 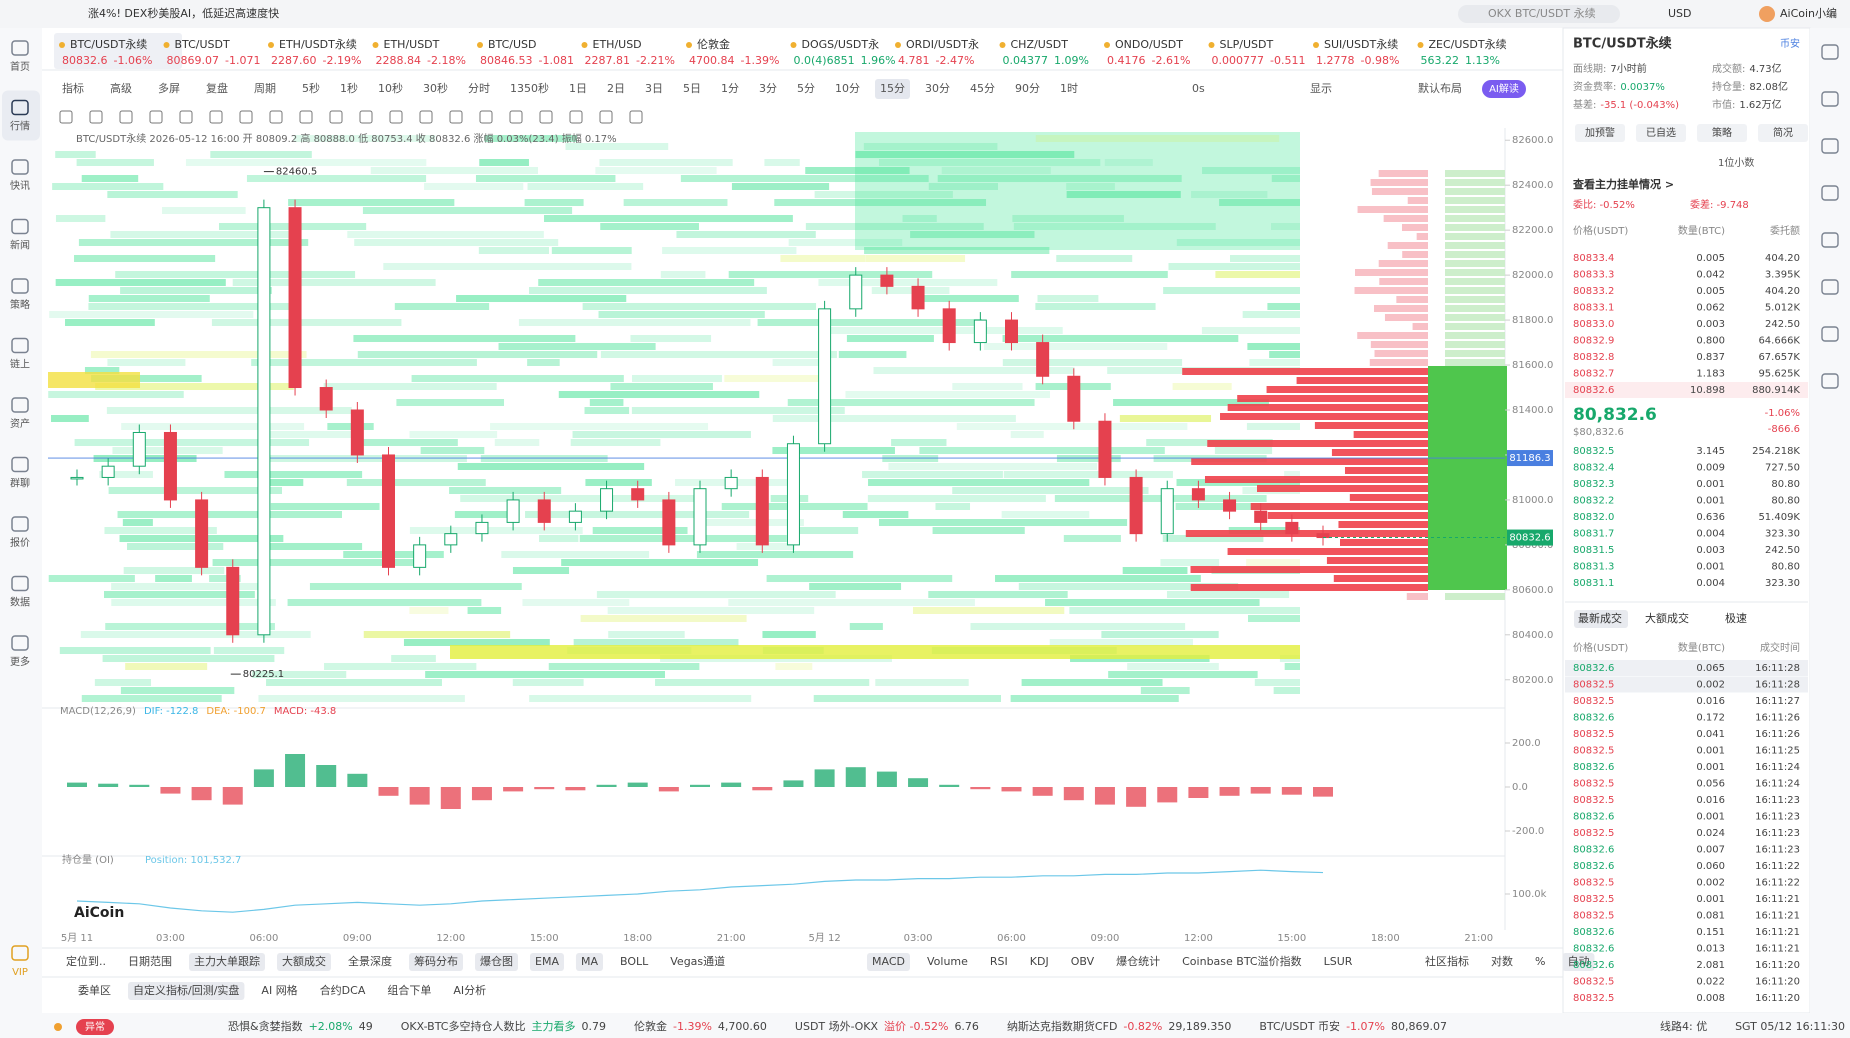 What do you see at coordinates (1149, 44) in the screenshot?
I see `ticker-name: ONDO/USDT` at bounding box center [1149, 44].